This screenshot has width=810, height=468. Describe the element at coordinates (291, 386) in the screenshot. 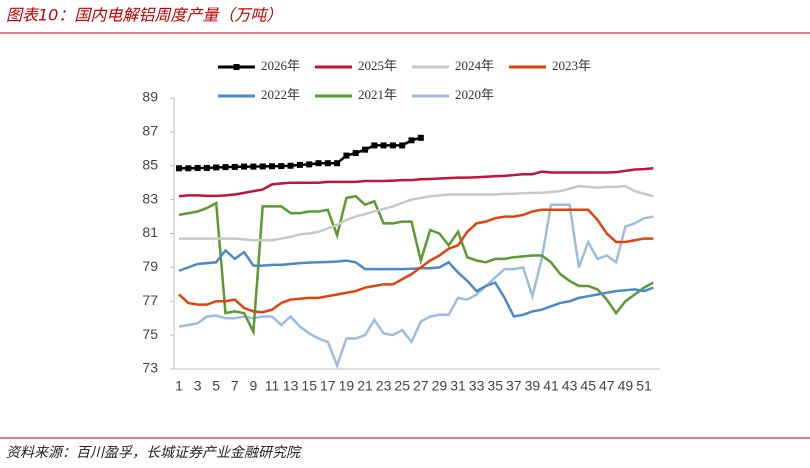

I see `x-tick-label: 13` at that location.